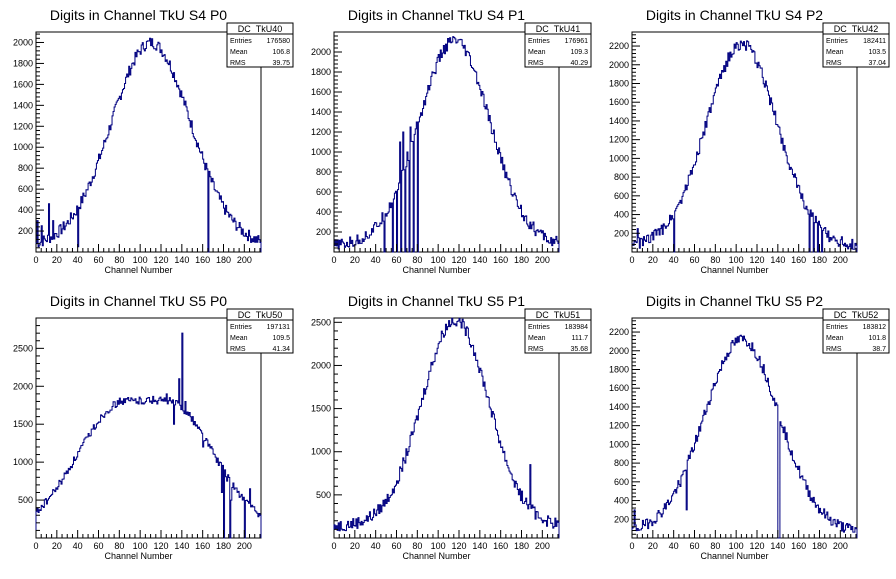 The height and width of the screenshot is (579, 896). I want to click on y-tick-label: 1400, so click(321, 112).